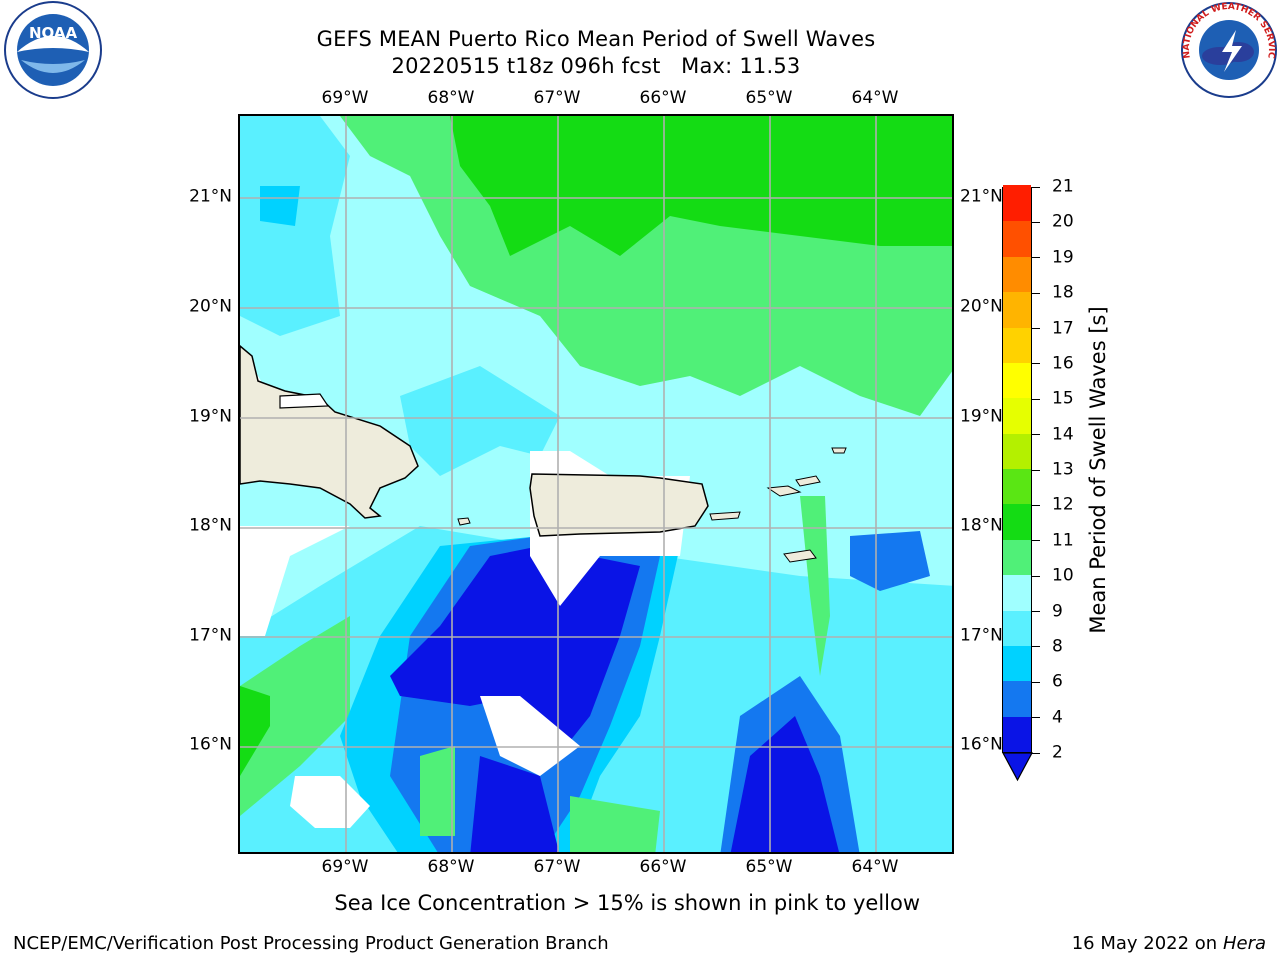 The image size is (1280, 960). Describe the element at coordinates (981, 635) in the screenshot. I see `lat-label-right-17n: 17°N` at that location.